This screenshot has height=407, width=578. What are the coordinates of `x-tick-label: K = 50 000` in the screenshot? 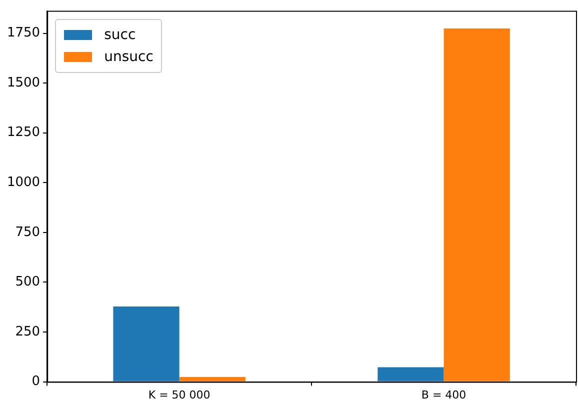 It's located at (179, 395).